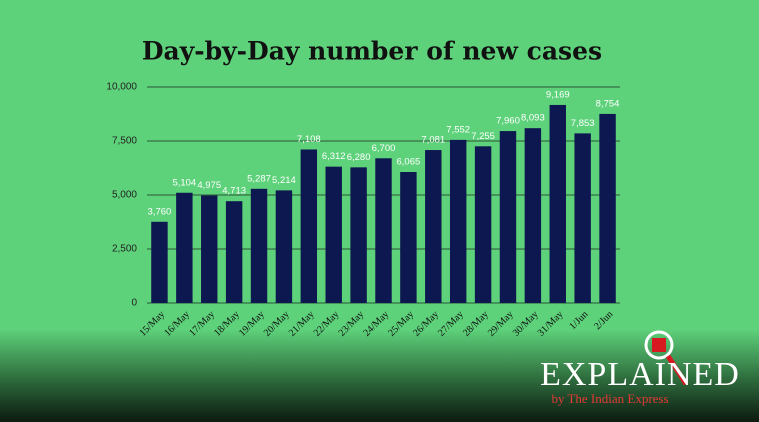  Describe the element at coordinates (209, 185) in the screenshot. I see `value-label: 4,975` at that location.